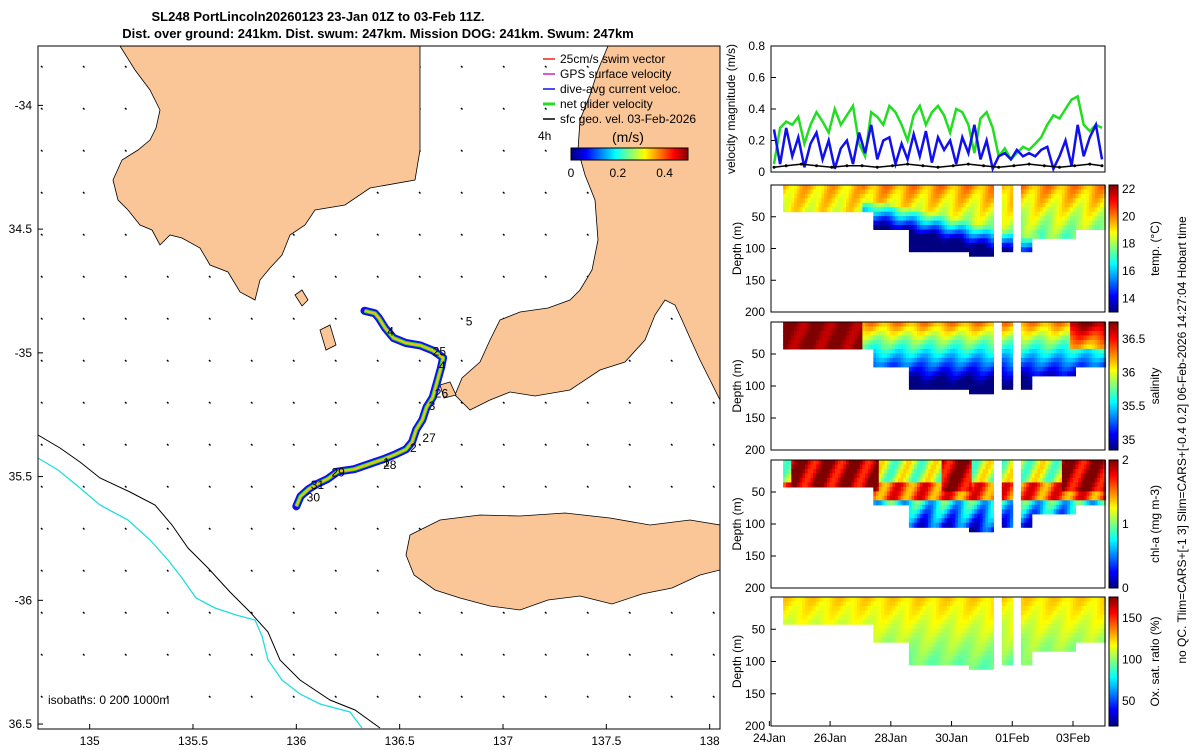  I want to click on track-day-label: 30, so click(314, 497).